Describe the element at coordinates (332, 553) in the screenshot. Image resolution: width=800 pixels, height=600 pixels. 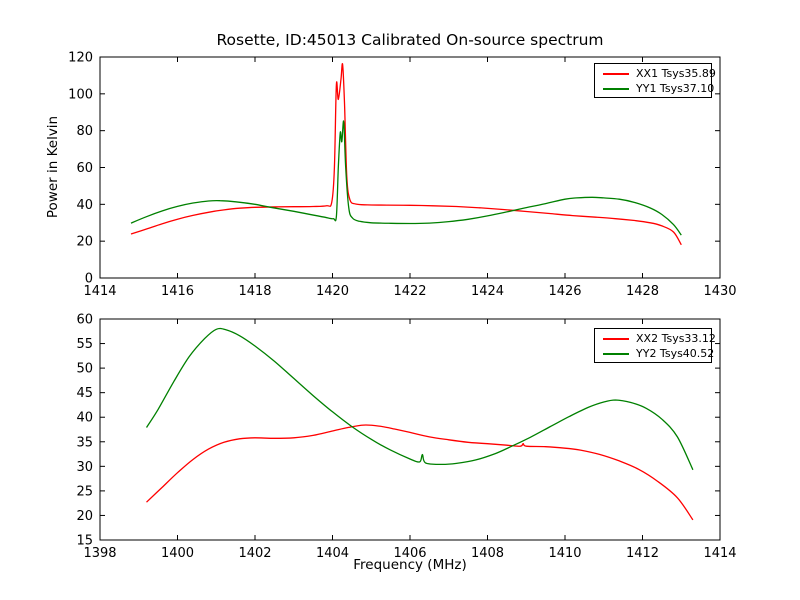
I see `x-tick-label: 1404` at that location.